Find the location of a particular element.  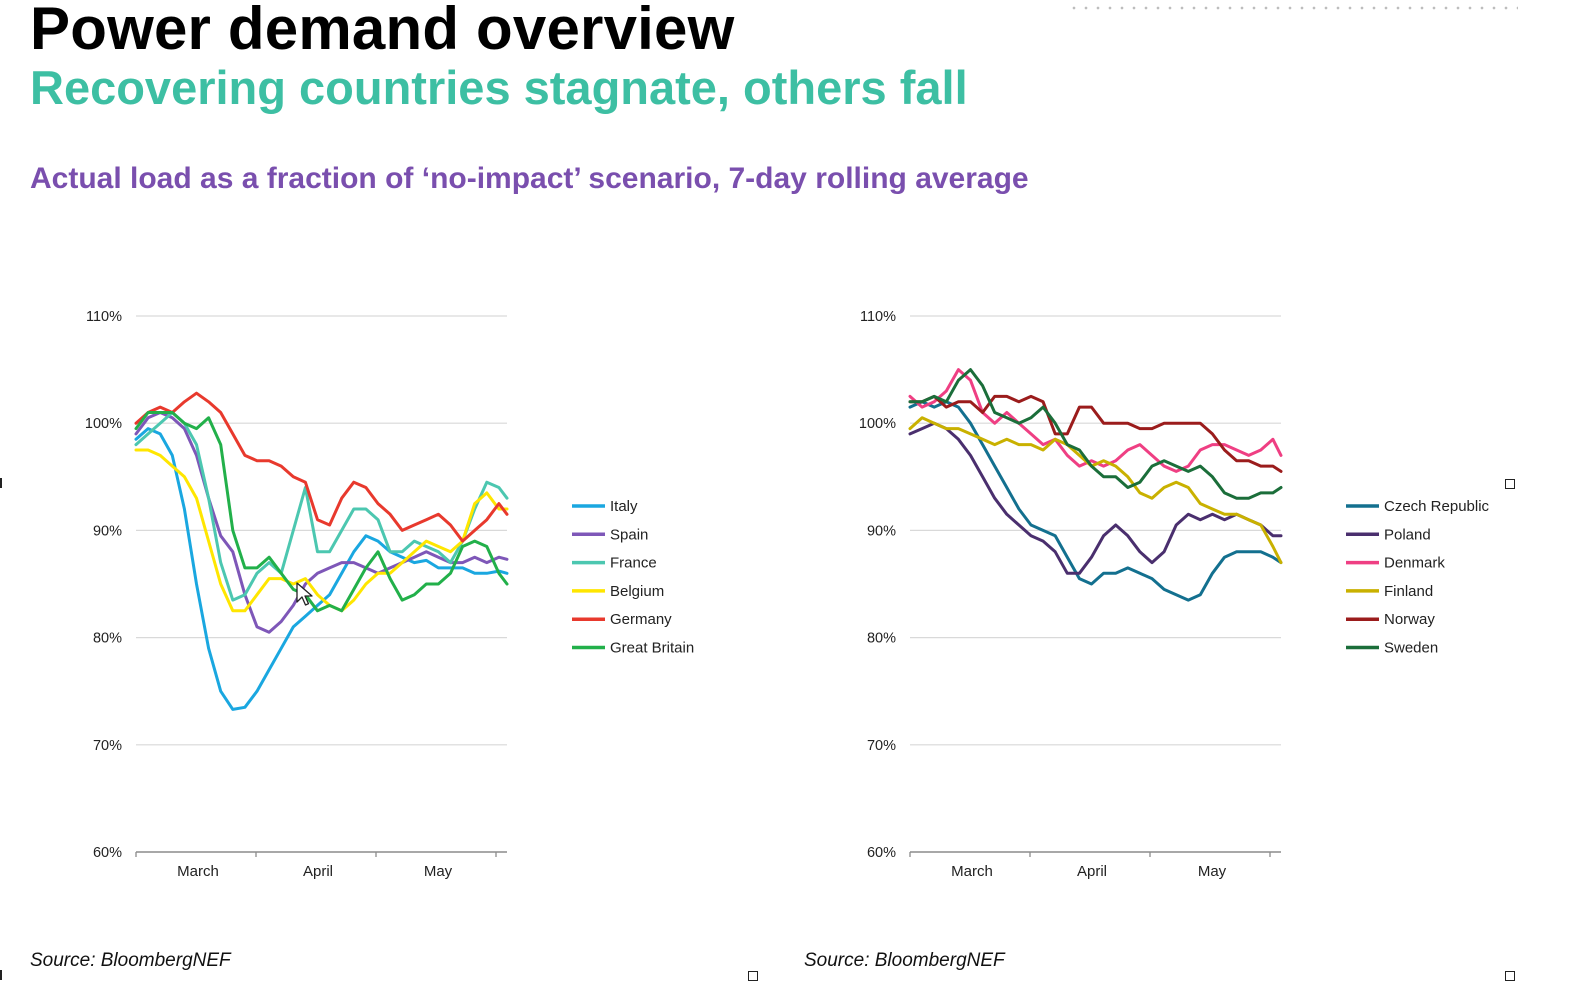

legend-label: Poland is located at coordinates (1407, 534).